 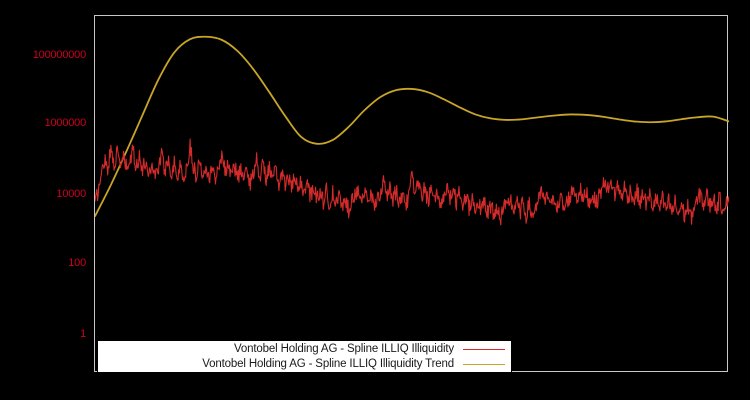 What do you see at coordinates (65, 123) in the screenshot?
I see `y-tick-label: 1000000` at bounding box center [65, 123].